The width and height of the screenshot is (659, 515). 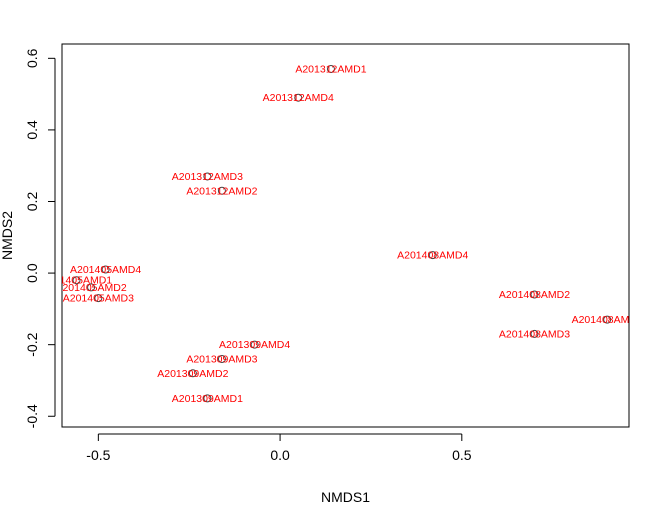 I want to click on y-tick-label: 0.6, so click(x=32, y=58).